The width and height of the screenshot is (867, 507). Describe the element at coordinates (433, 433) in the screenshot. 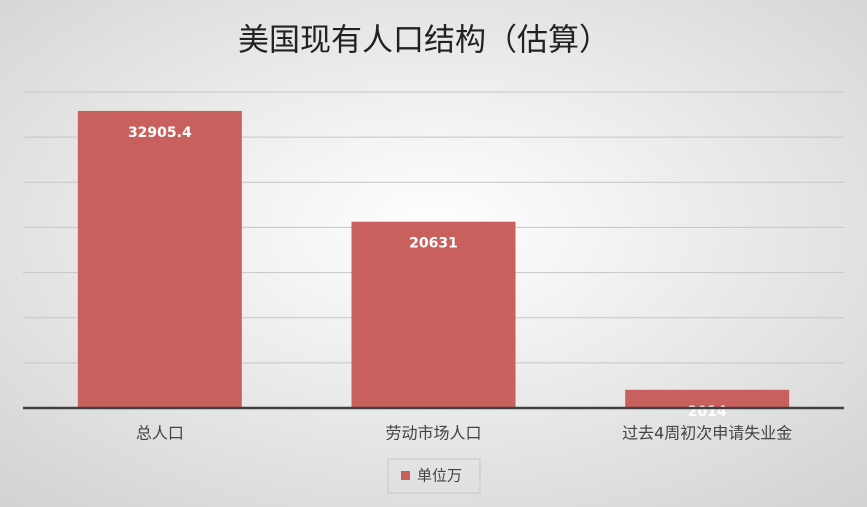

I see `x-tick-label: 劳动市场人口` at that location.